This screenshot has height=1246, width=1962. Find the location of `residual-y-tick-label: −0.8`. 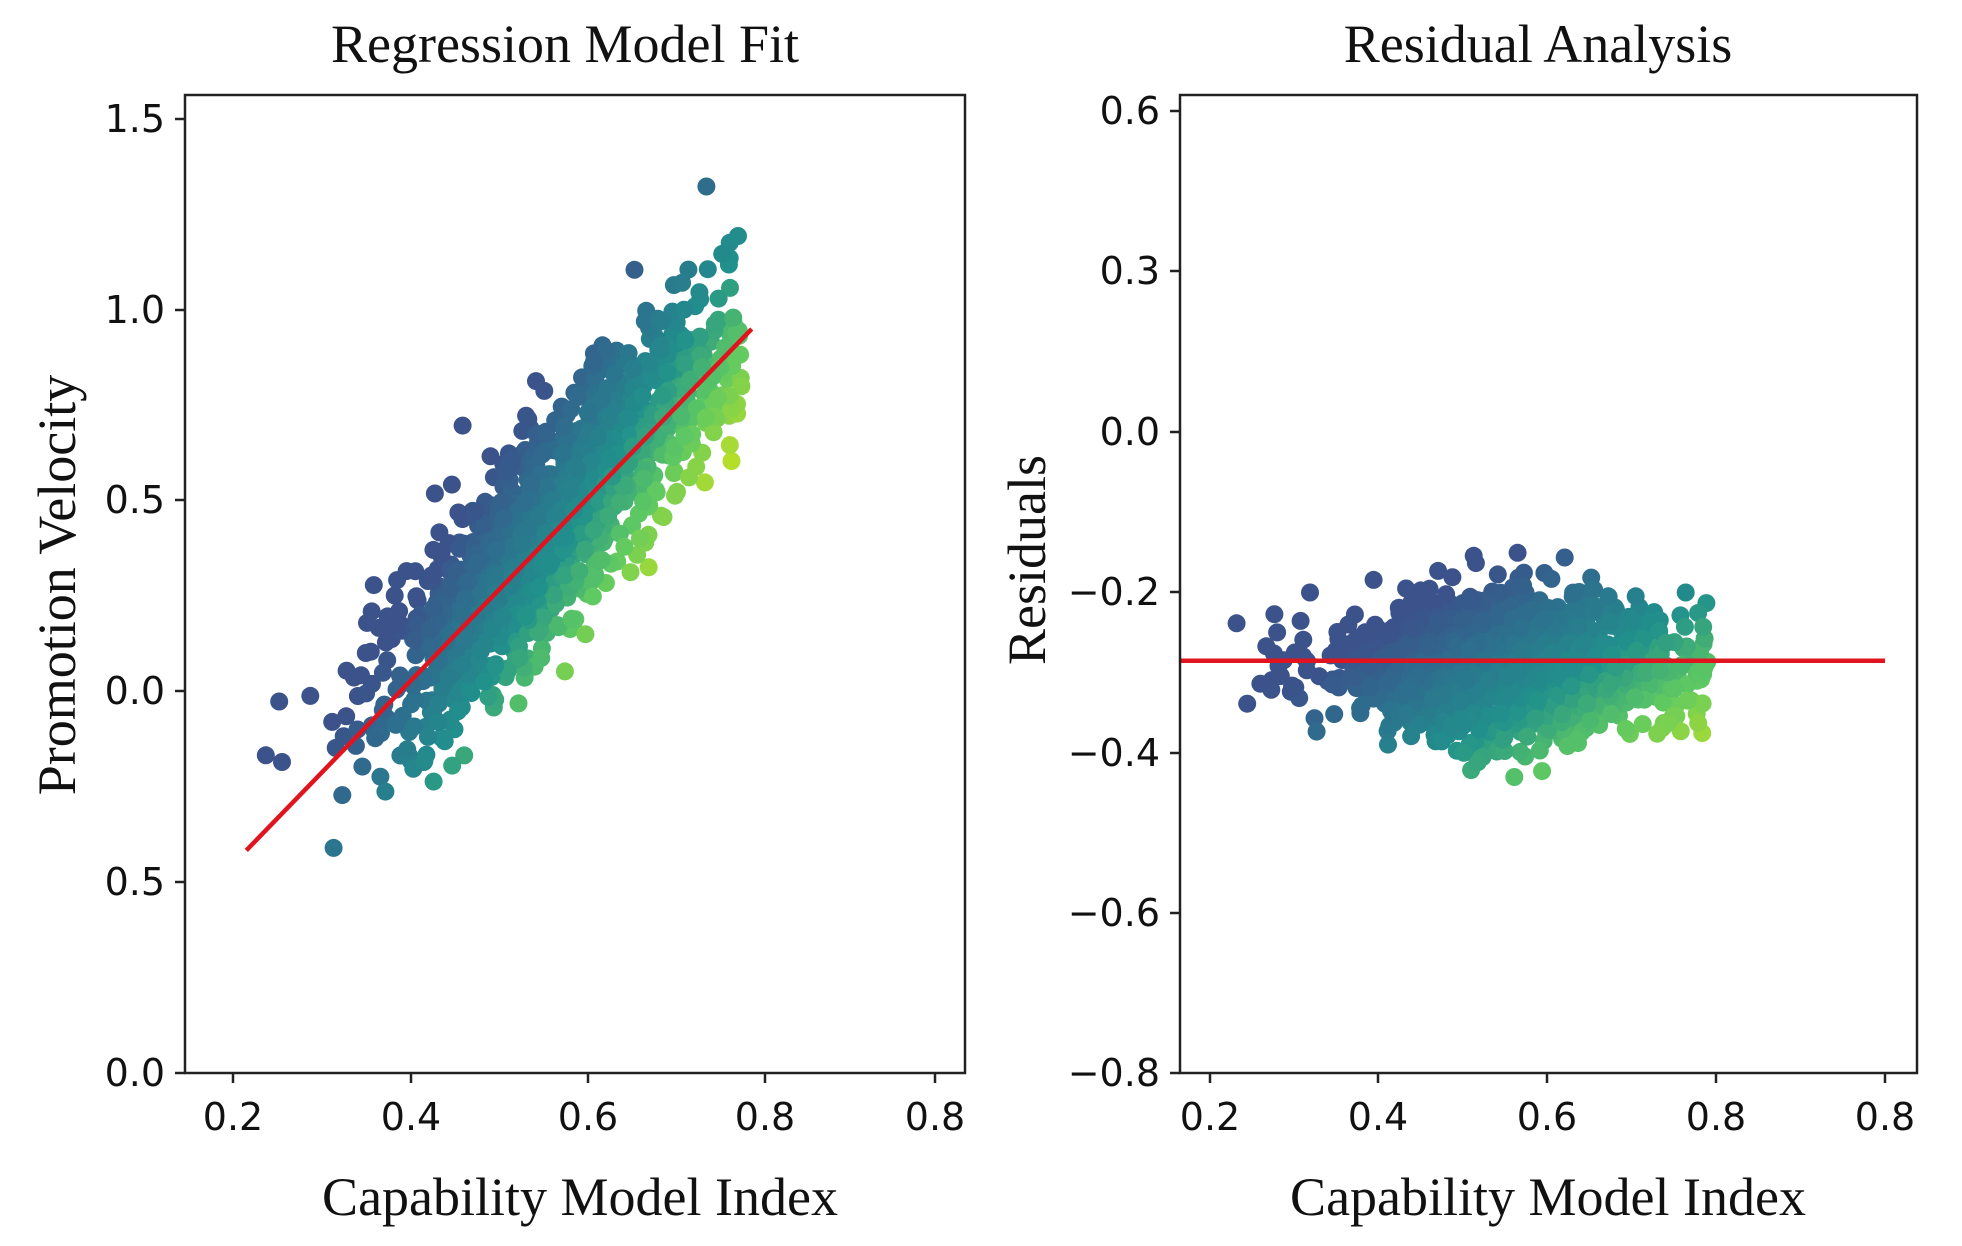

residual-y-tick-label: −0.8 is located at coordinates (1114, 1073).